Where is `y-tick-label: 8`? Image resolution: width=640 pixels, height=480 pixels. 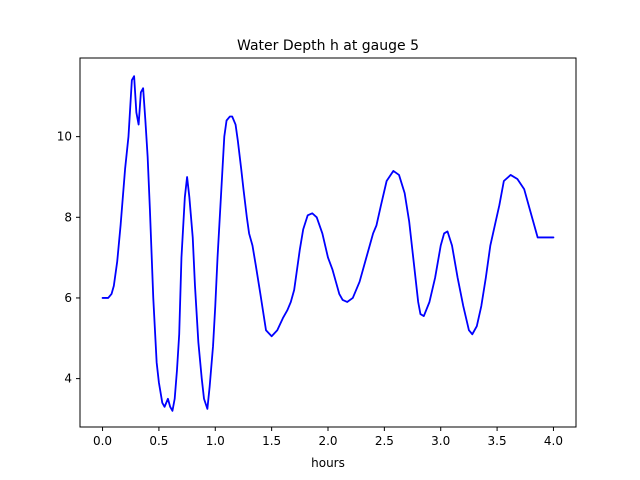 y-tick-label: 8 is located at coordinates (68, 217).